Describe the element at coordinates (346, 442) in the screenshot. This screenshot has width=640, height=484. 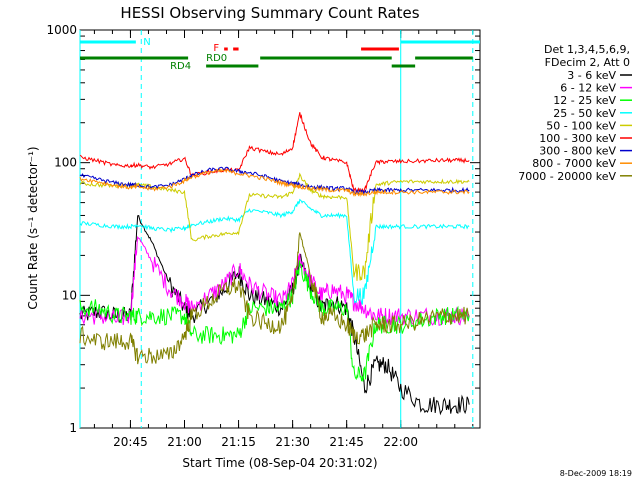
I see `x-tick-label: 21:45` at that location.